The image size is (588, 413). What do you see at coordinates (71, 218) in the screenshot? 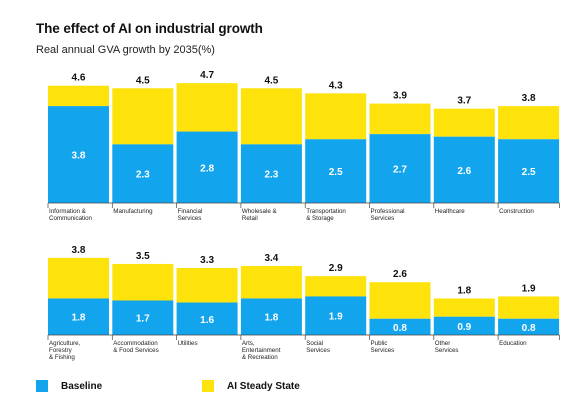
I see `category-label: Communication` at bounding box center [71, 218].